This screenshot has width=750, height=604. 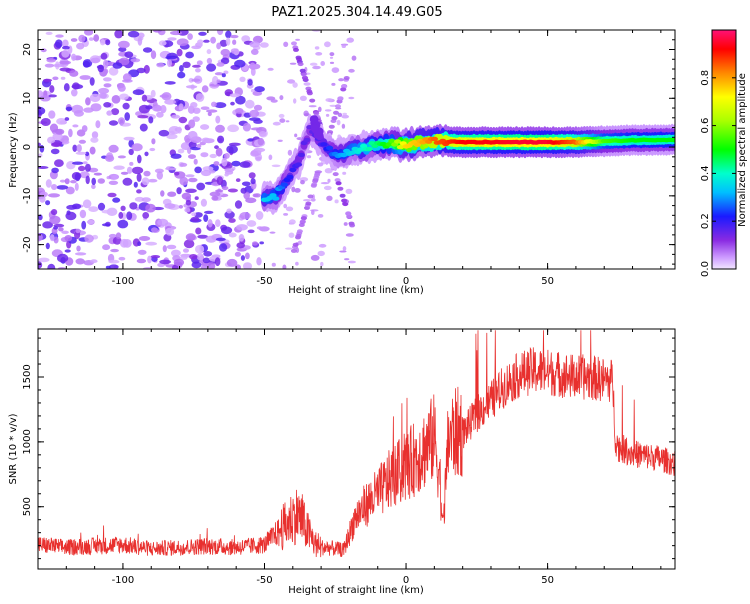 What do you see at coordinates (13, 448) in the screenshot?
I see `snr-y-label: SNR (10 * v/v)` at bounding box center [13, 448].